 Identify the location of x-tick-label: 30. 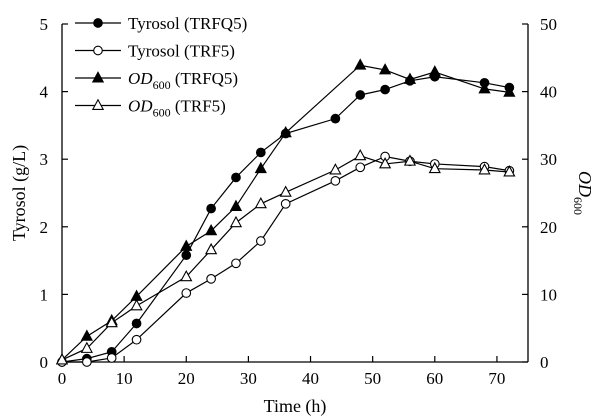
(248, 378).